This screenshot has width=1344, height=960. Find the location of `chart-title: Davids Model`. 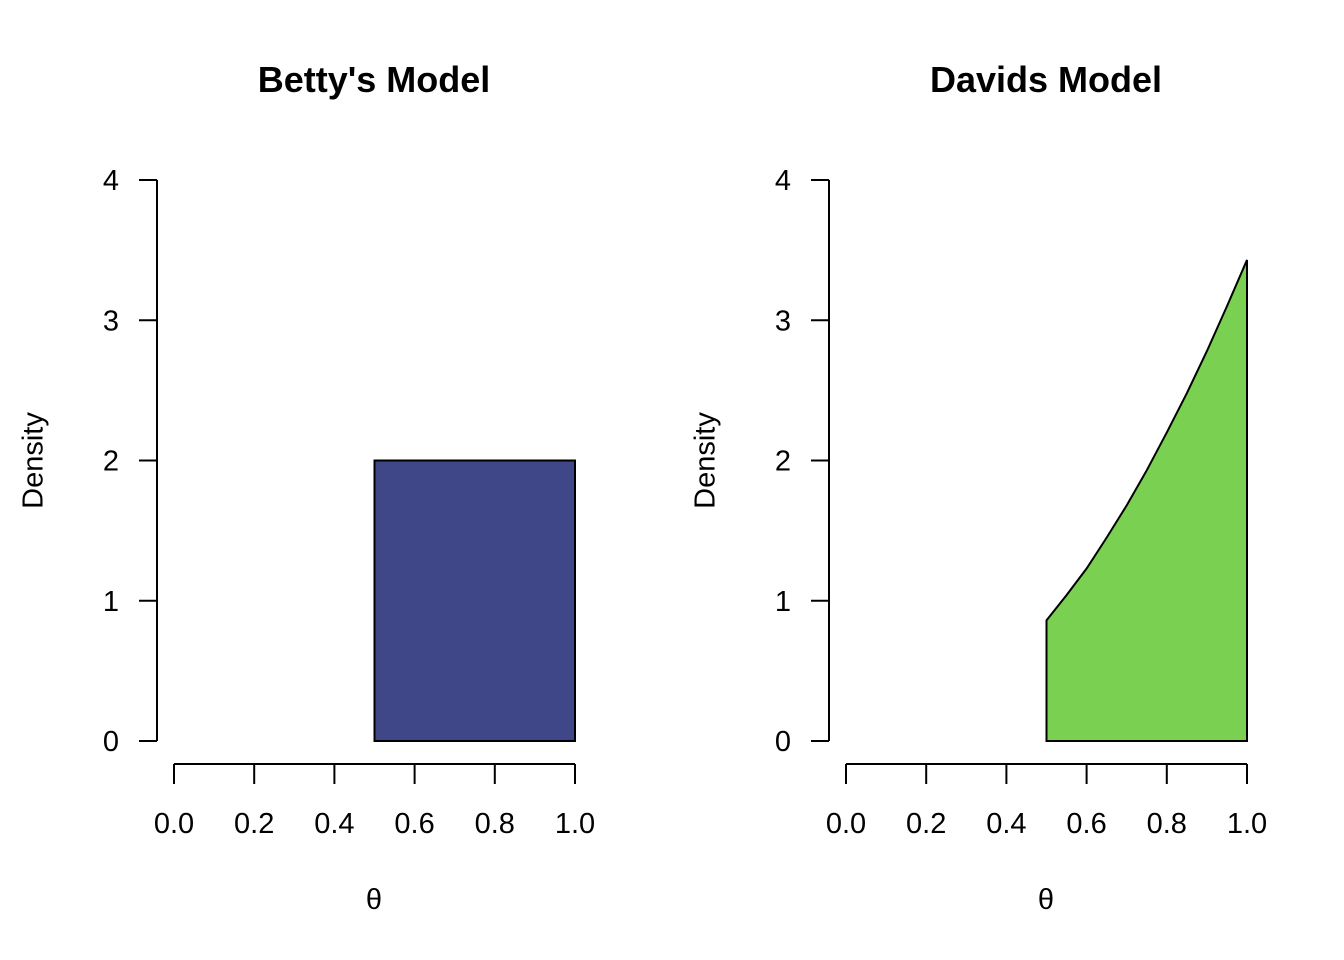

chart-title: Davids Model is located at coordinates (1046, 79).